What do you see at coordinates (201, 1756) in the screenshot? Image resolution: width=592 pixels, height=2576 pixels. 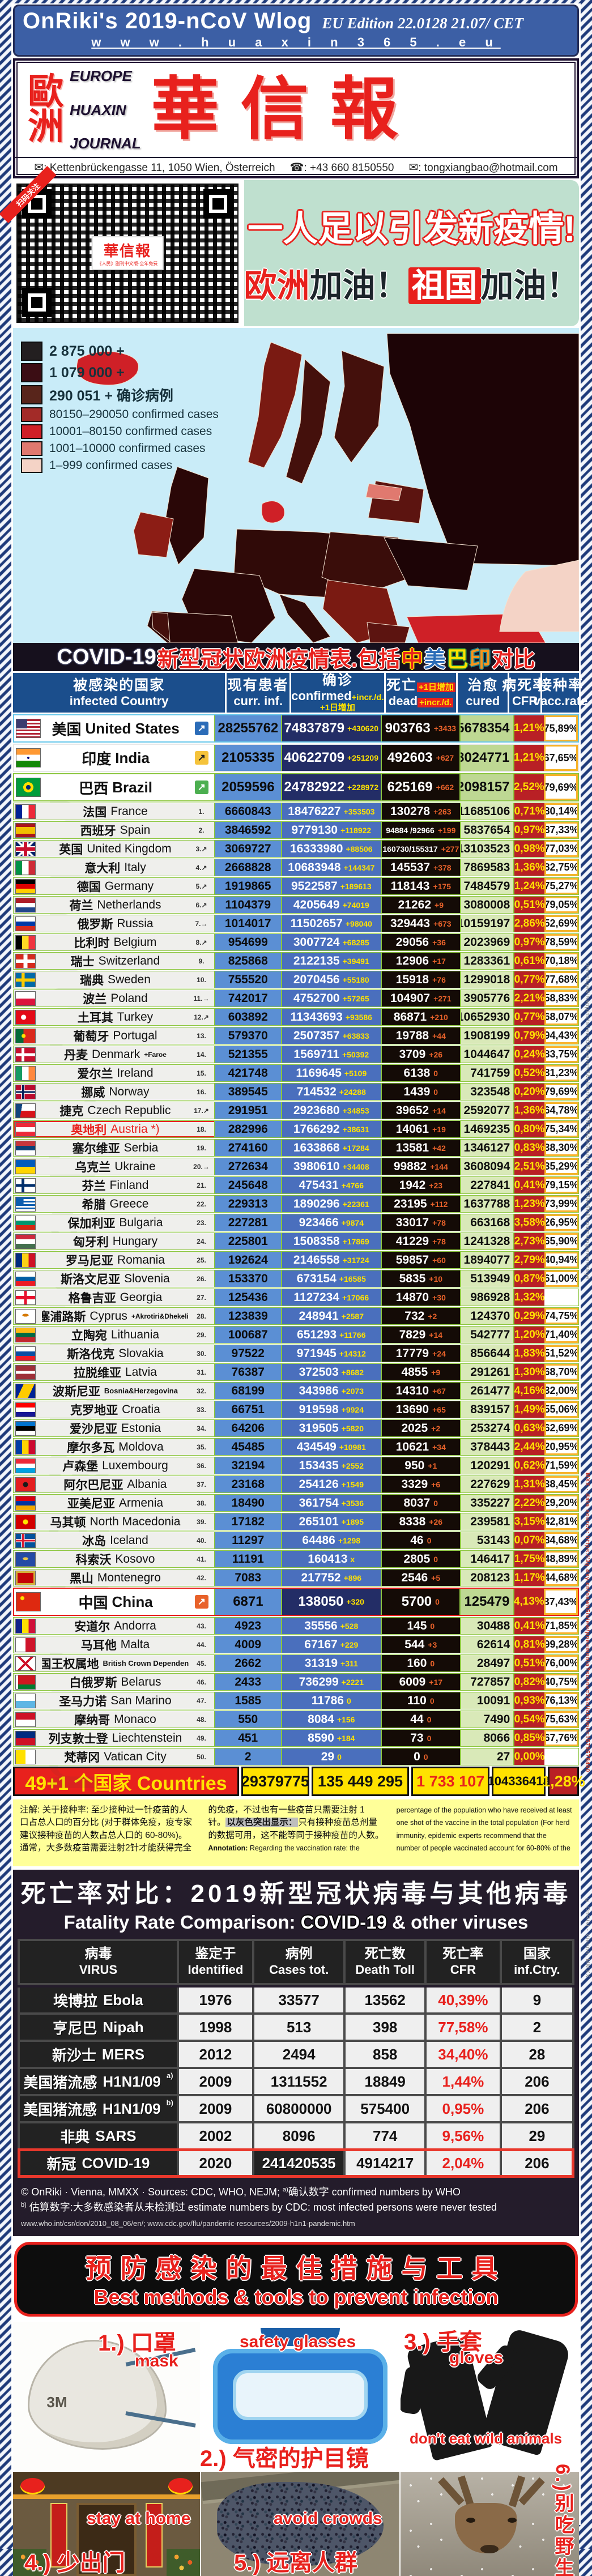 I see `rank-number: 50.` at bounding box center [201, 1756].